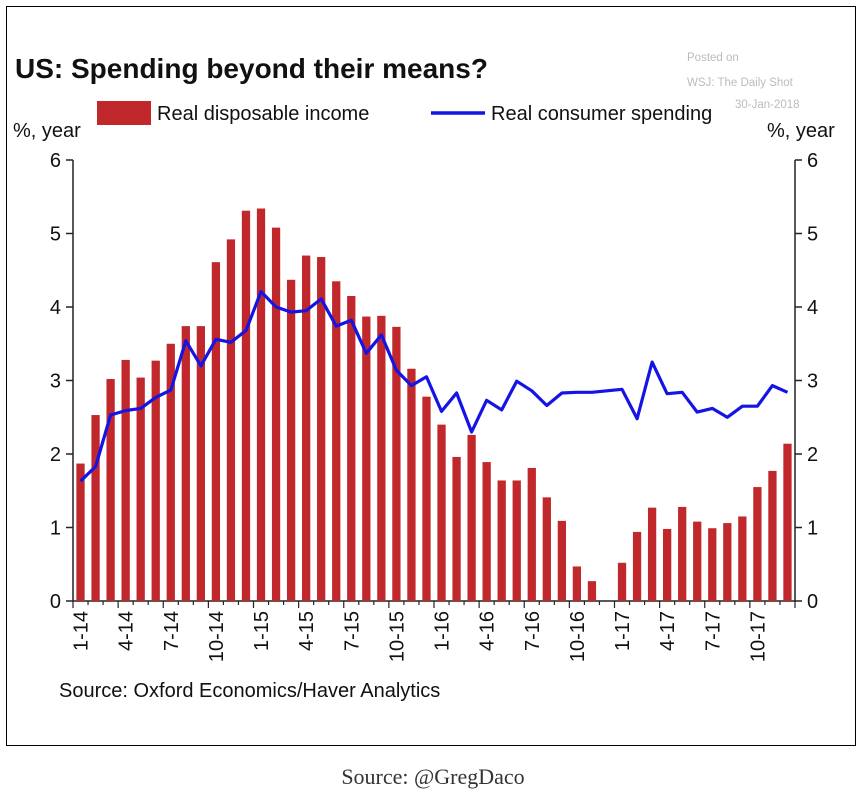  What do you see at coordinates (263, 114) in the screenshot?
I see `legend-bar-label: Real disposable income` at bounding box center [263, 114].